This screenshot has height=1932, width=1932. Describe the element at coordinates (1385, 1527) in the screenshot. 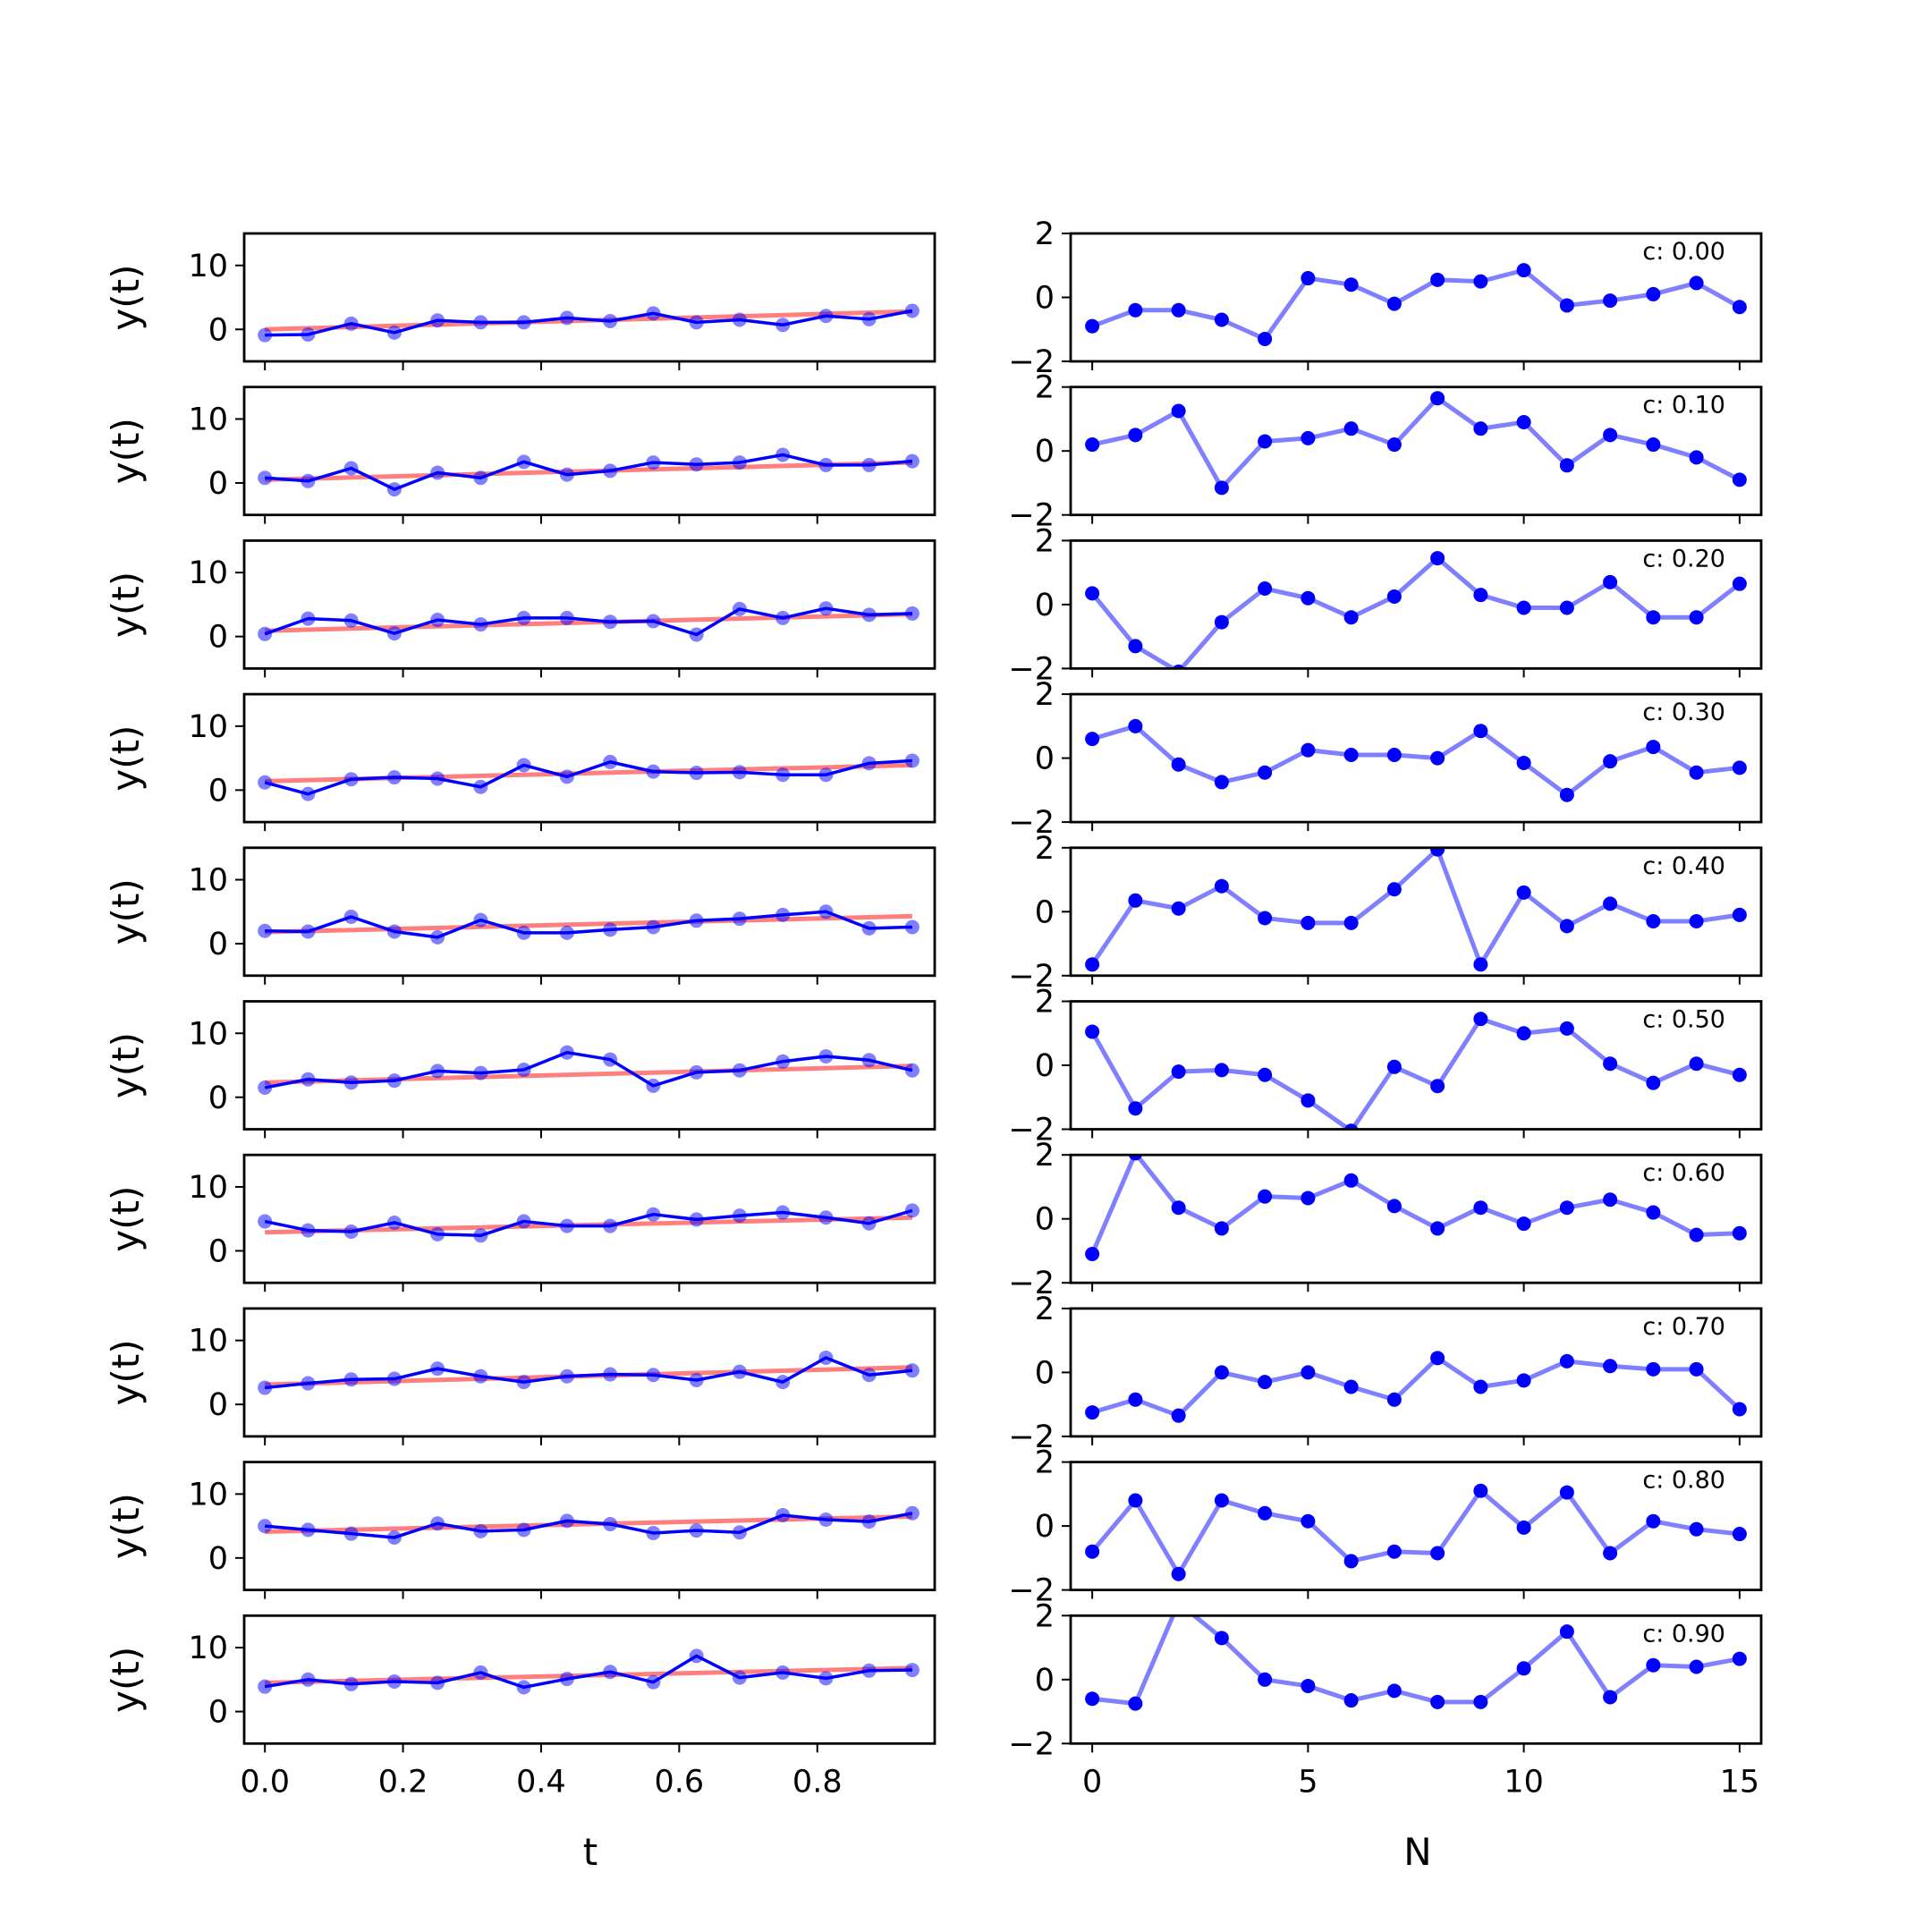

I see `right-panel-8: −2 0 2 c: 0.80` at that location.